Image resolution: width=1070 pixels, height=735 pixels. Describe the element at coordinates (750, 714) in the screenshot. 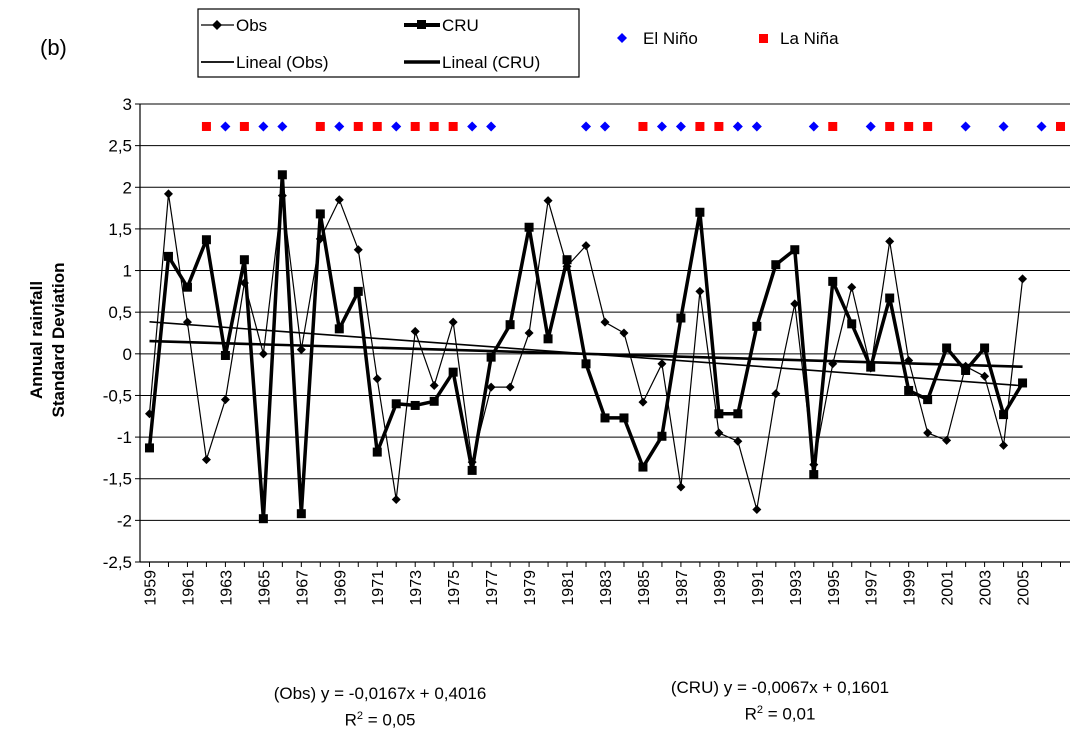

I see `cru-r2-prefix: R` at that location.